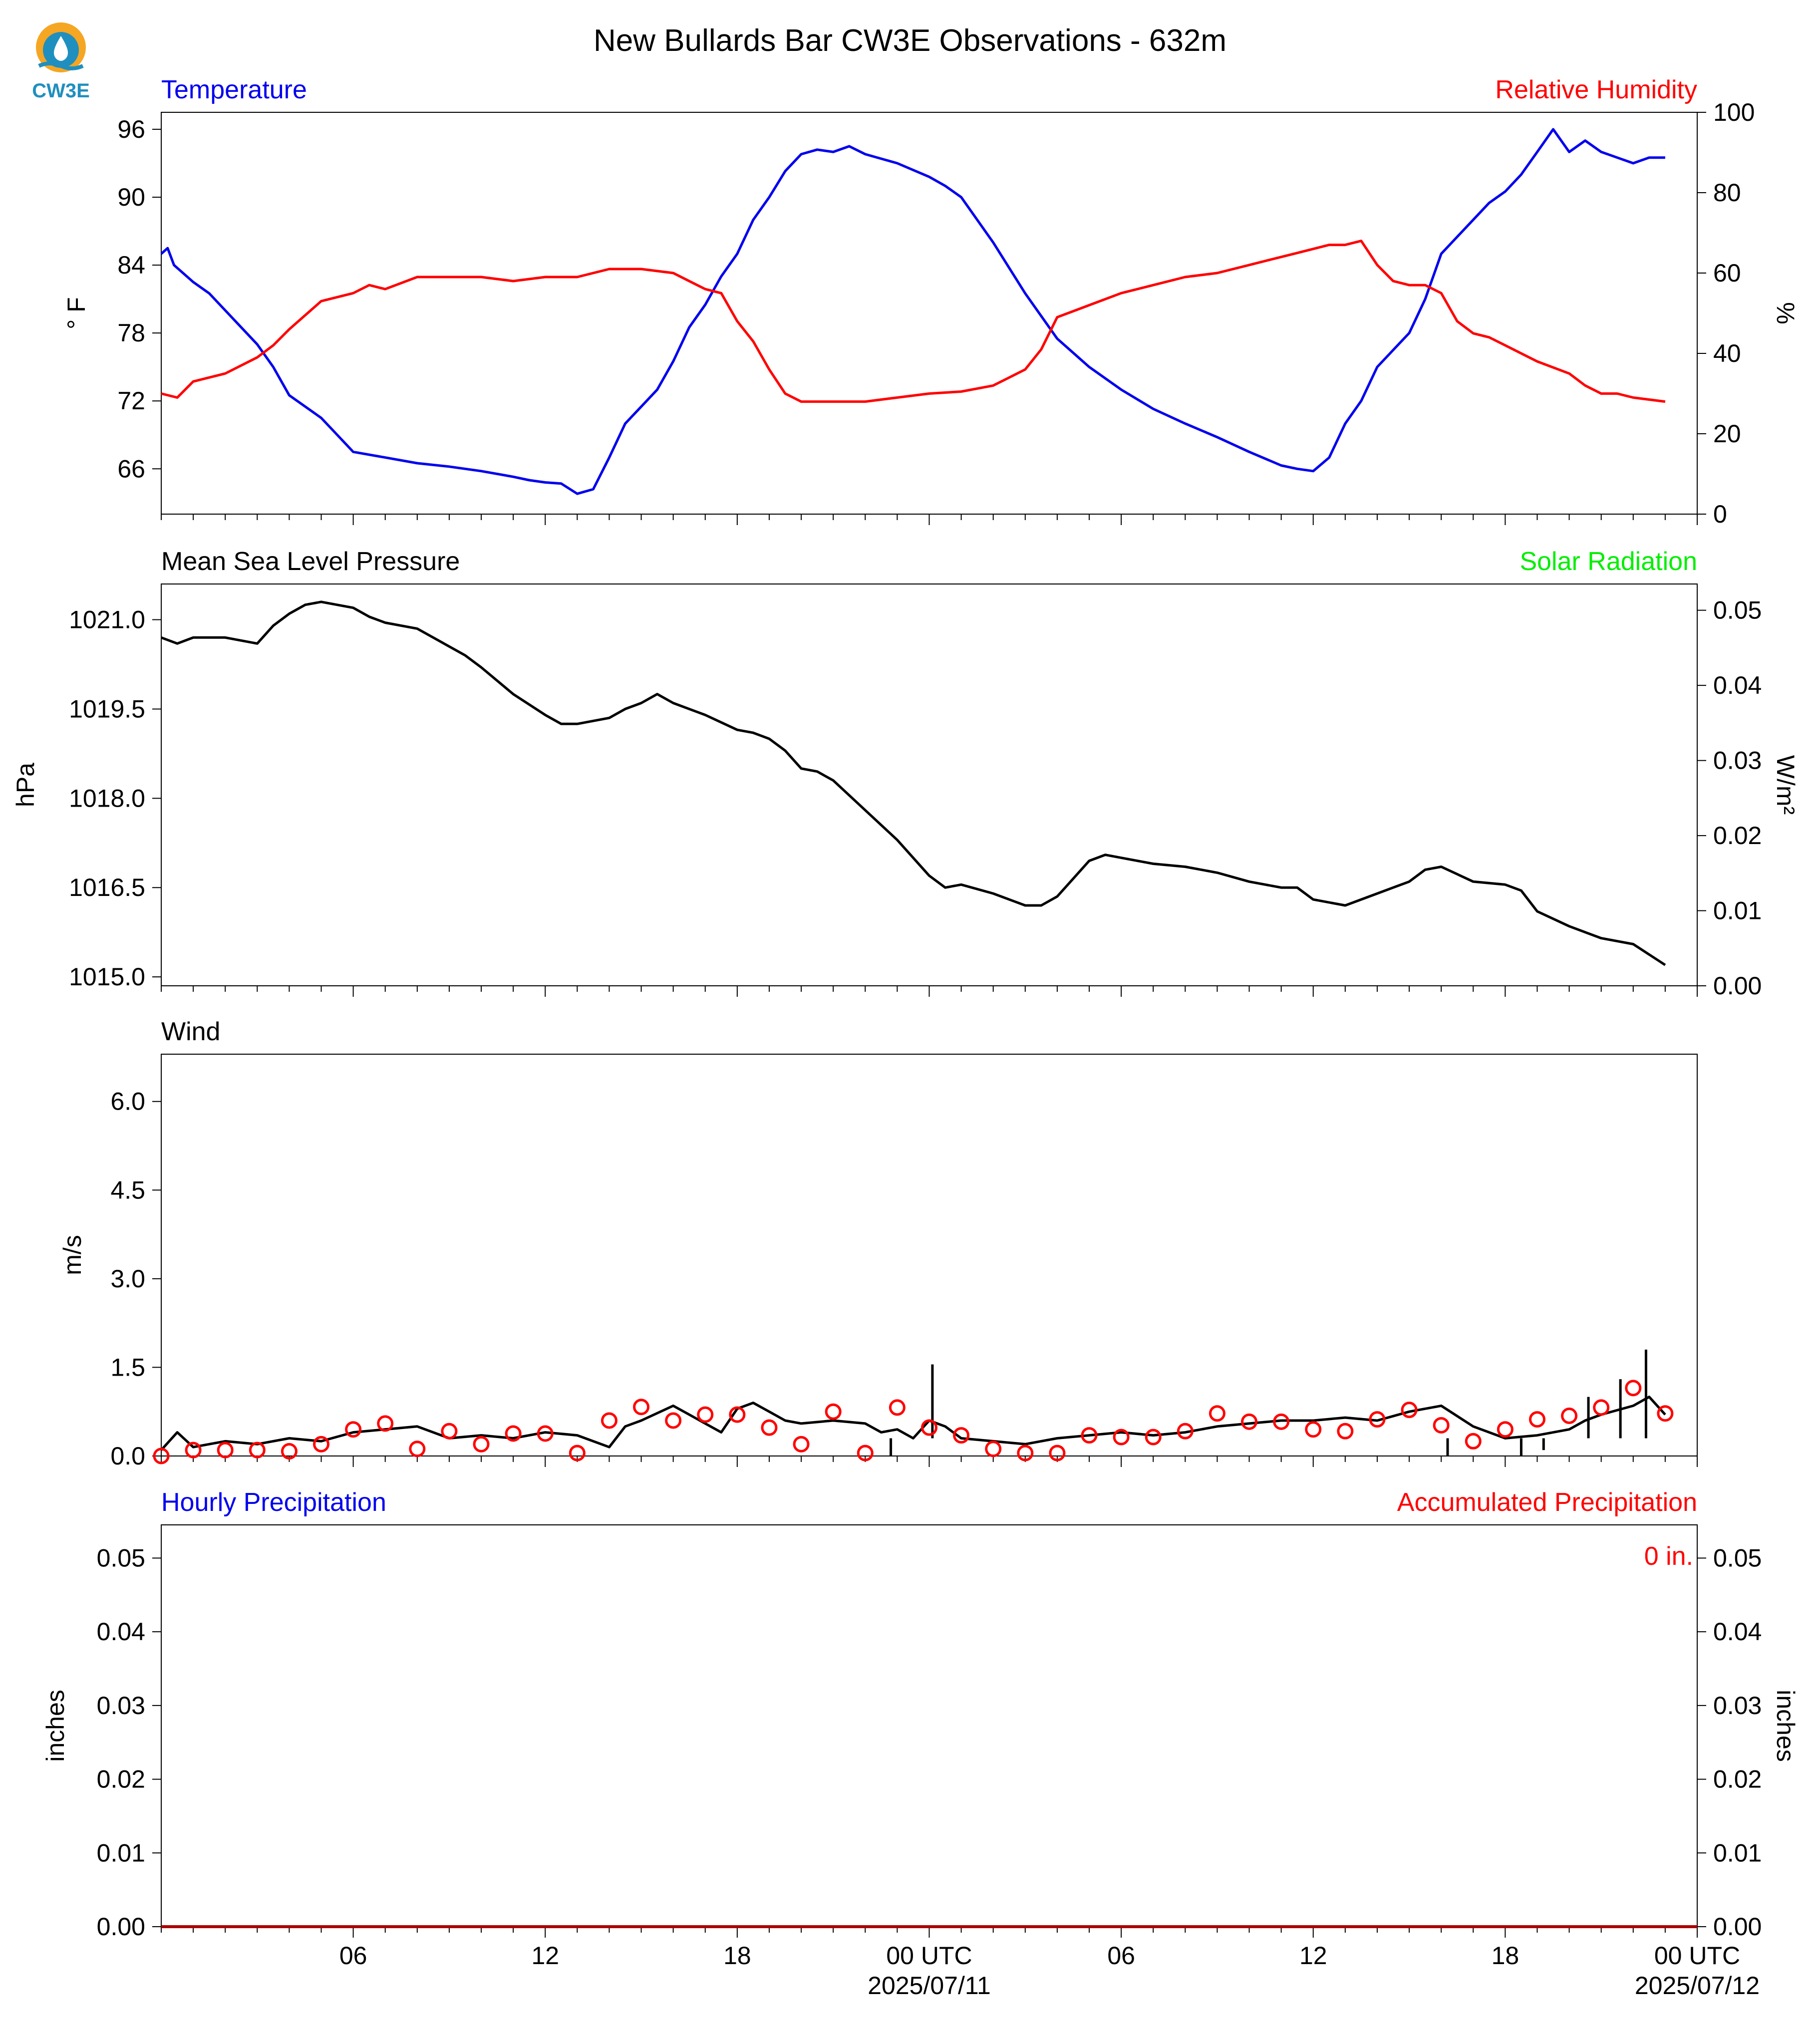  What do you see at coordinates (131, 401) in the screenshot?
I see `y-tick-label-left: 72` at bounding box center [131, 401].